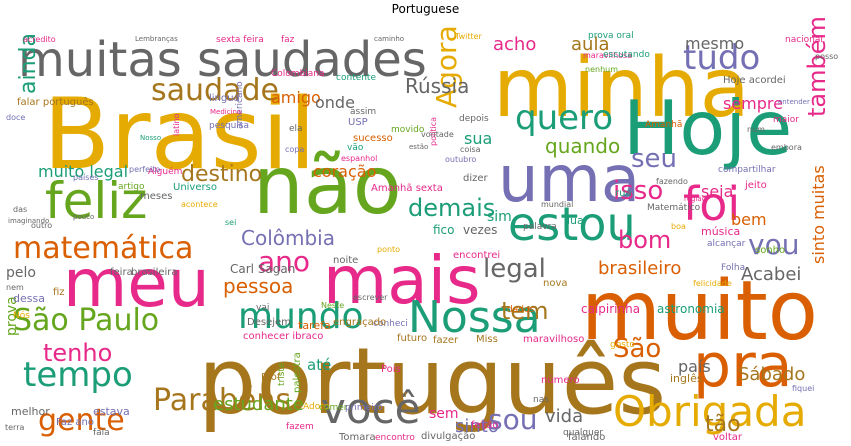  Describe the element at coordinates (30, 411) in the screenshot. I see `word-melhor: melhor` at that location.